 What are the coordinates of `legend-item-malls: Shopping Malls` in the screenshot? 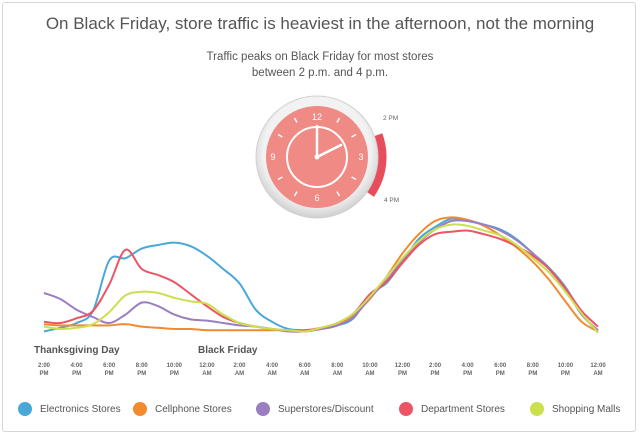 It's located at (575, 409).